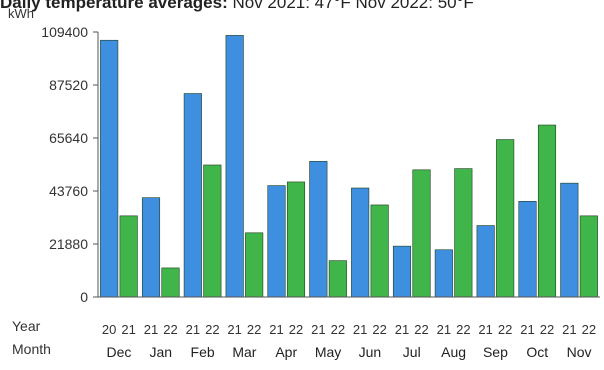  I want to click on x-month-label-dec: Dec, so click(118, 352).